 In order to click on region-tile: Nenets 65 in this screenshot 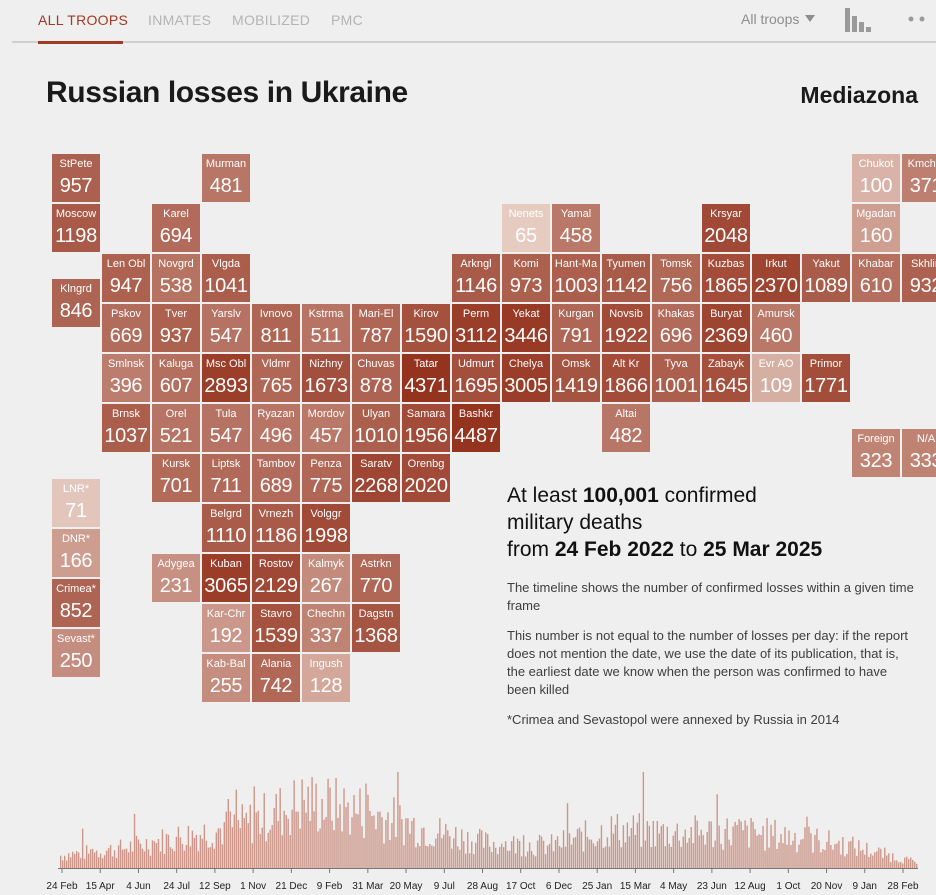, I will do `click(526, 228)`.